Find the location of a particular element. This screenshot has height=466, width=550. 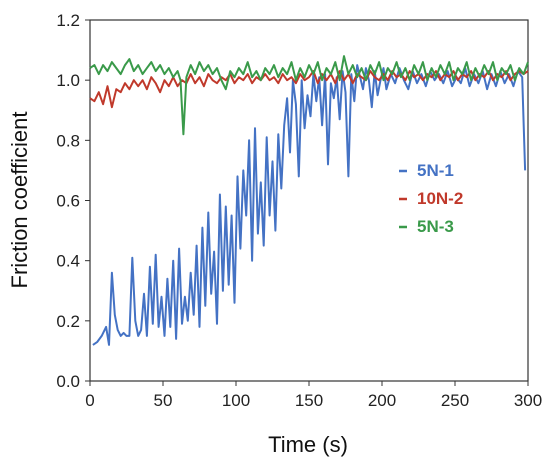

x-tick-label: 0 is located at coordinates (89, 400).